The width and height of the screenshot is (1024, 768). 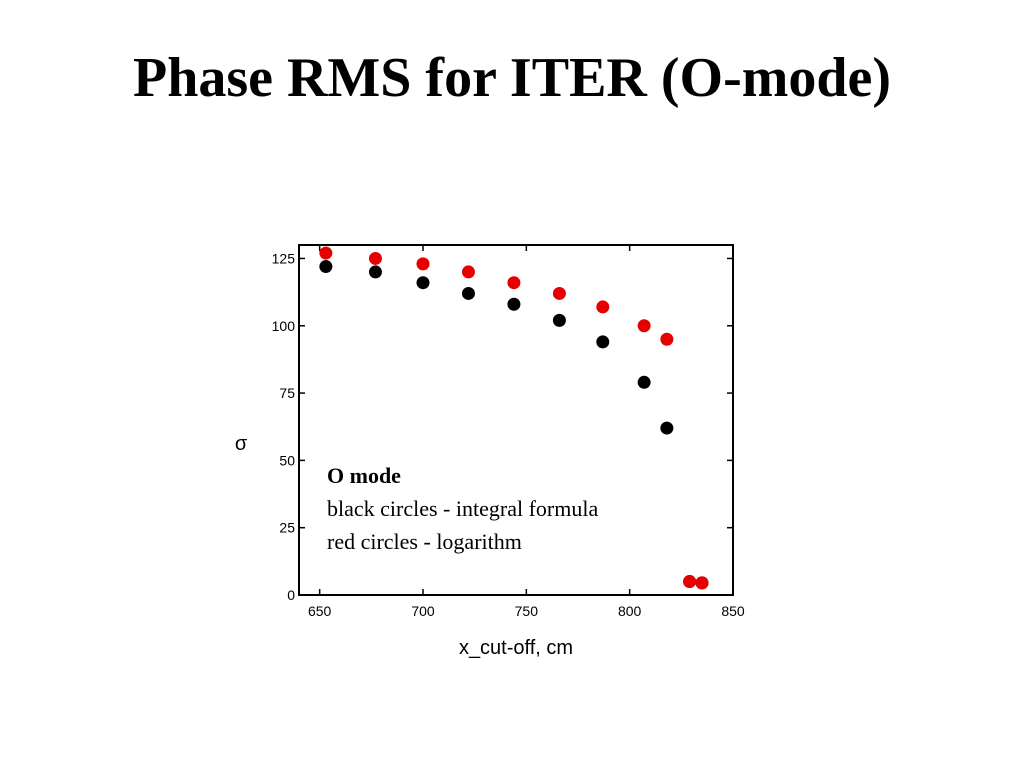 I want to click on y-tick-label: 75, so click(x=287, y=393).